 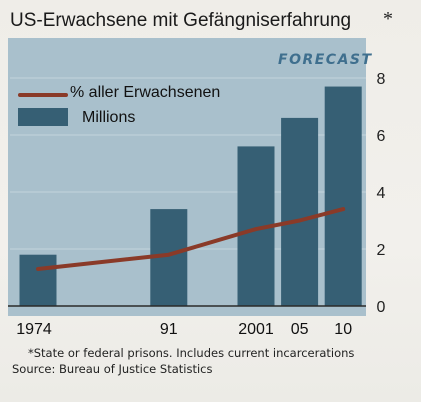 What do you see at coordinates (112, 369) in the screenshot?
I see `source-note: Source: Bureau of Justice Statistics` at bounding box center [112, 369].